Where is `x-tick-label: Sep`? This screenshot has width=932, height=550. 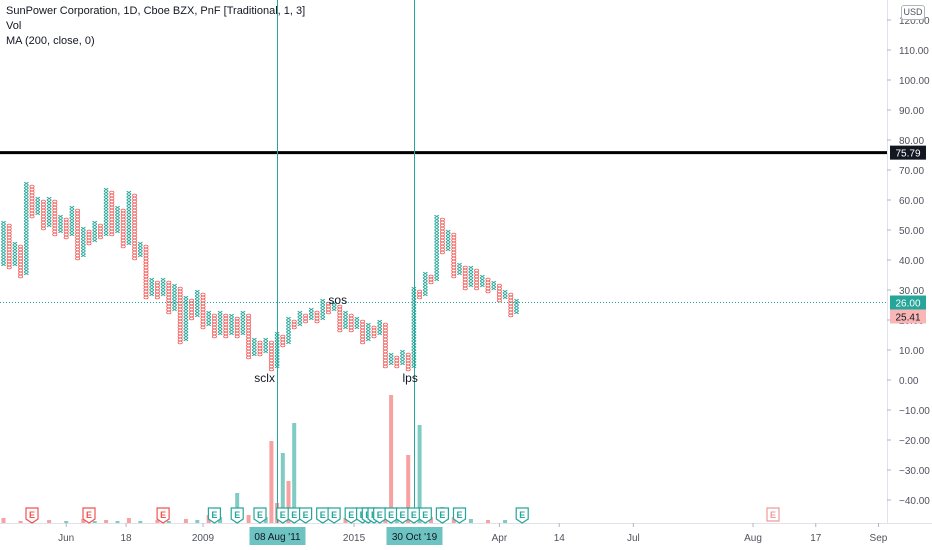
x-tick-label: Sep is located at coordinates (879, 538).